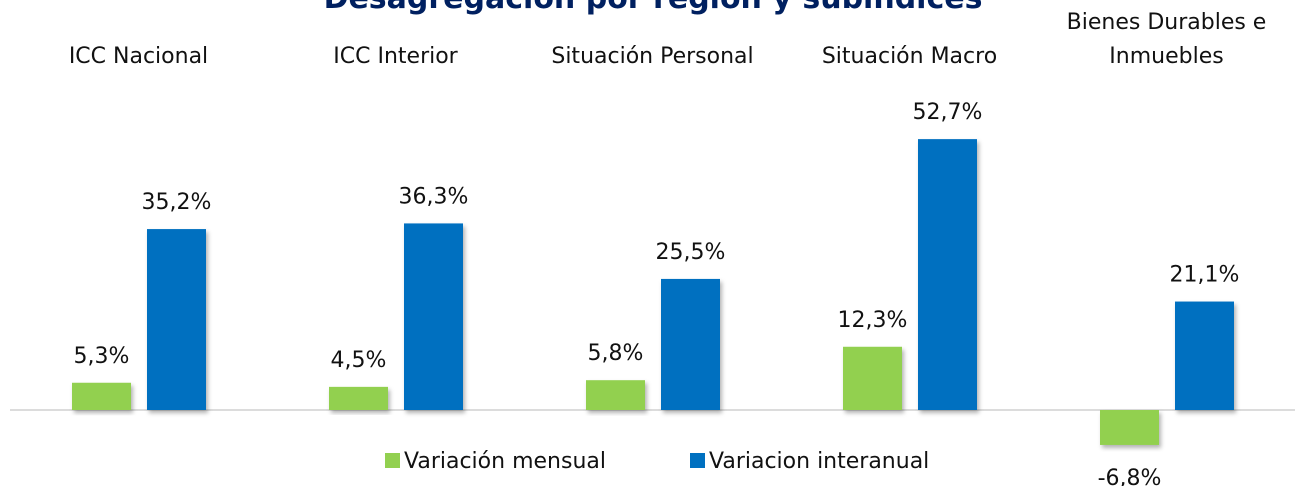  Describe the element at coordinates (395, 56) in the screenshot. I see `category-label: ICC Interior` at that location.